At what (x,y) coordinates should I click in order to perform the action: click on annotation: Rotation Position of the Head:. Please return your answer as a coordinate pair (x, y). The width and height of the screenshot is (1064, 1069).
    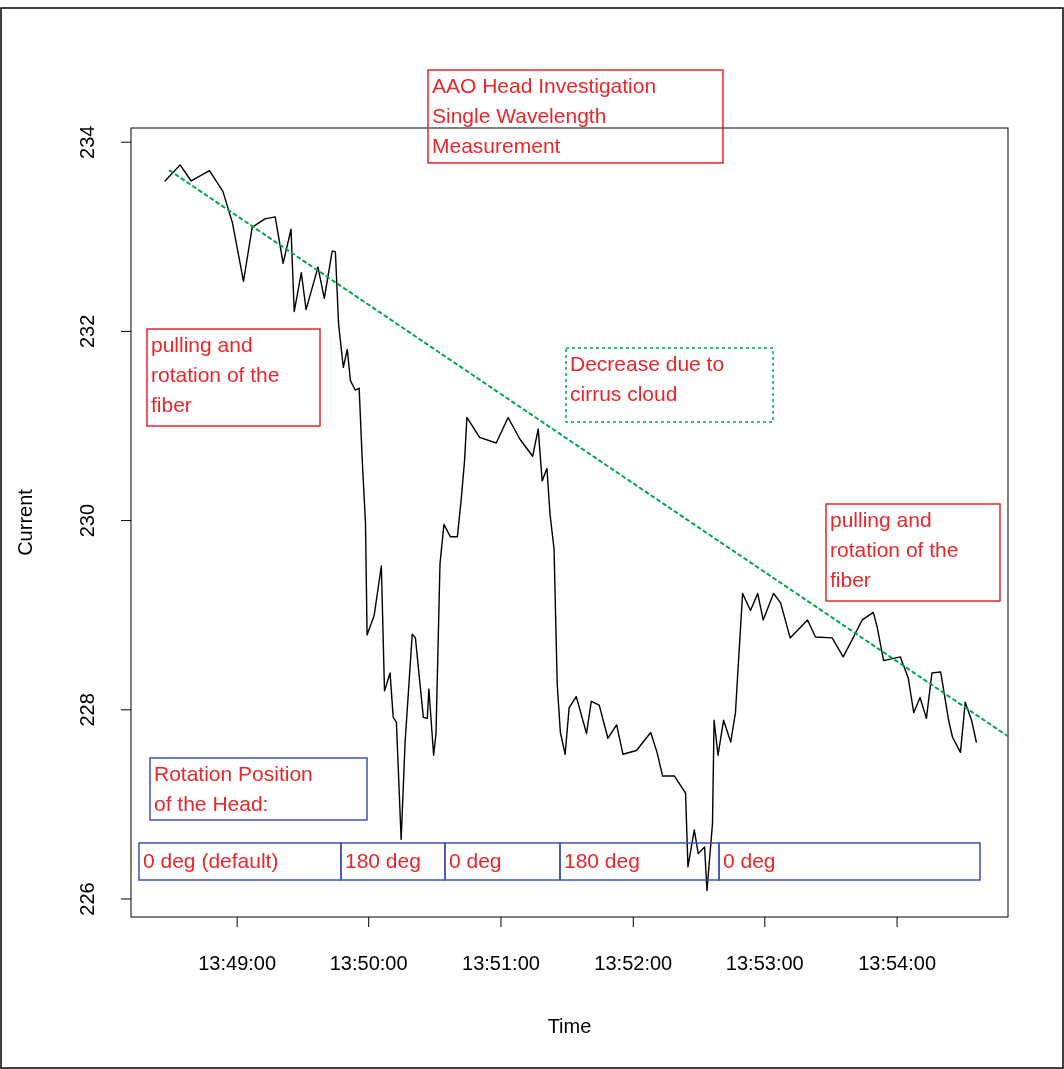
    Looking at the image, I should click on (233, 788).